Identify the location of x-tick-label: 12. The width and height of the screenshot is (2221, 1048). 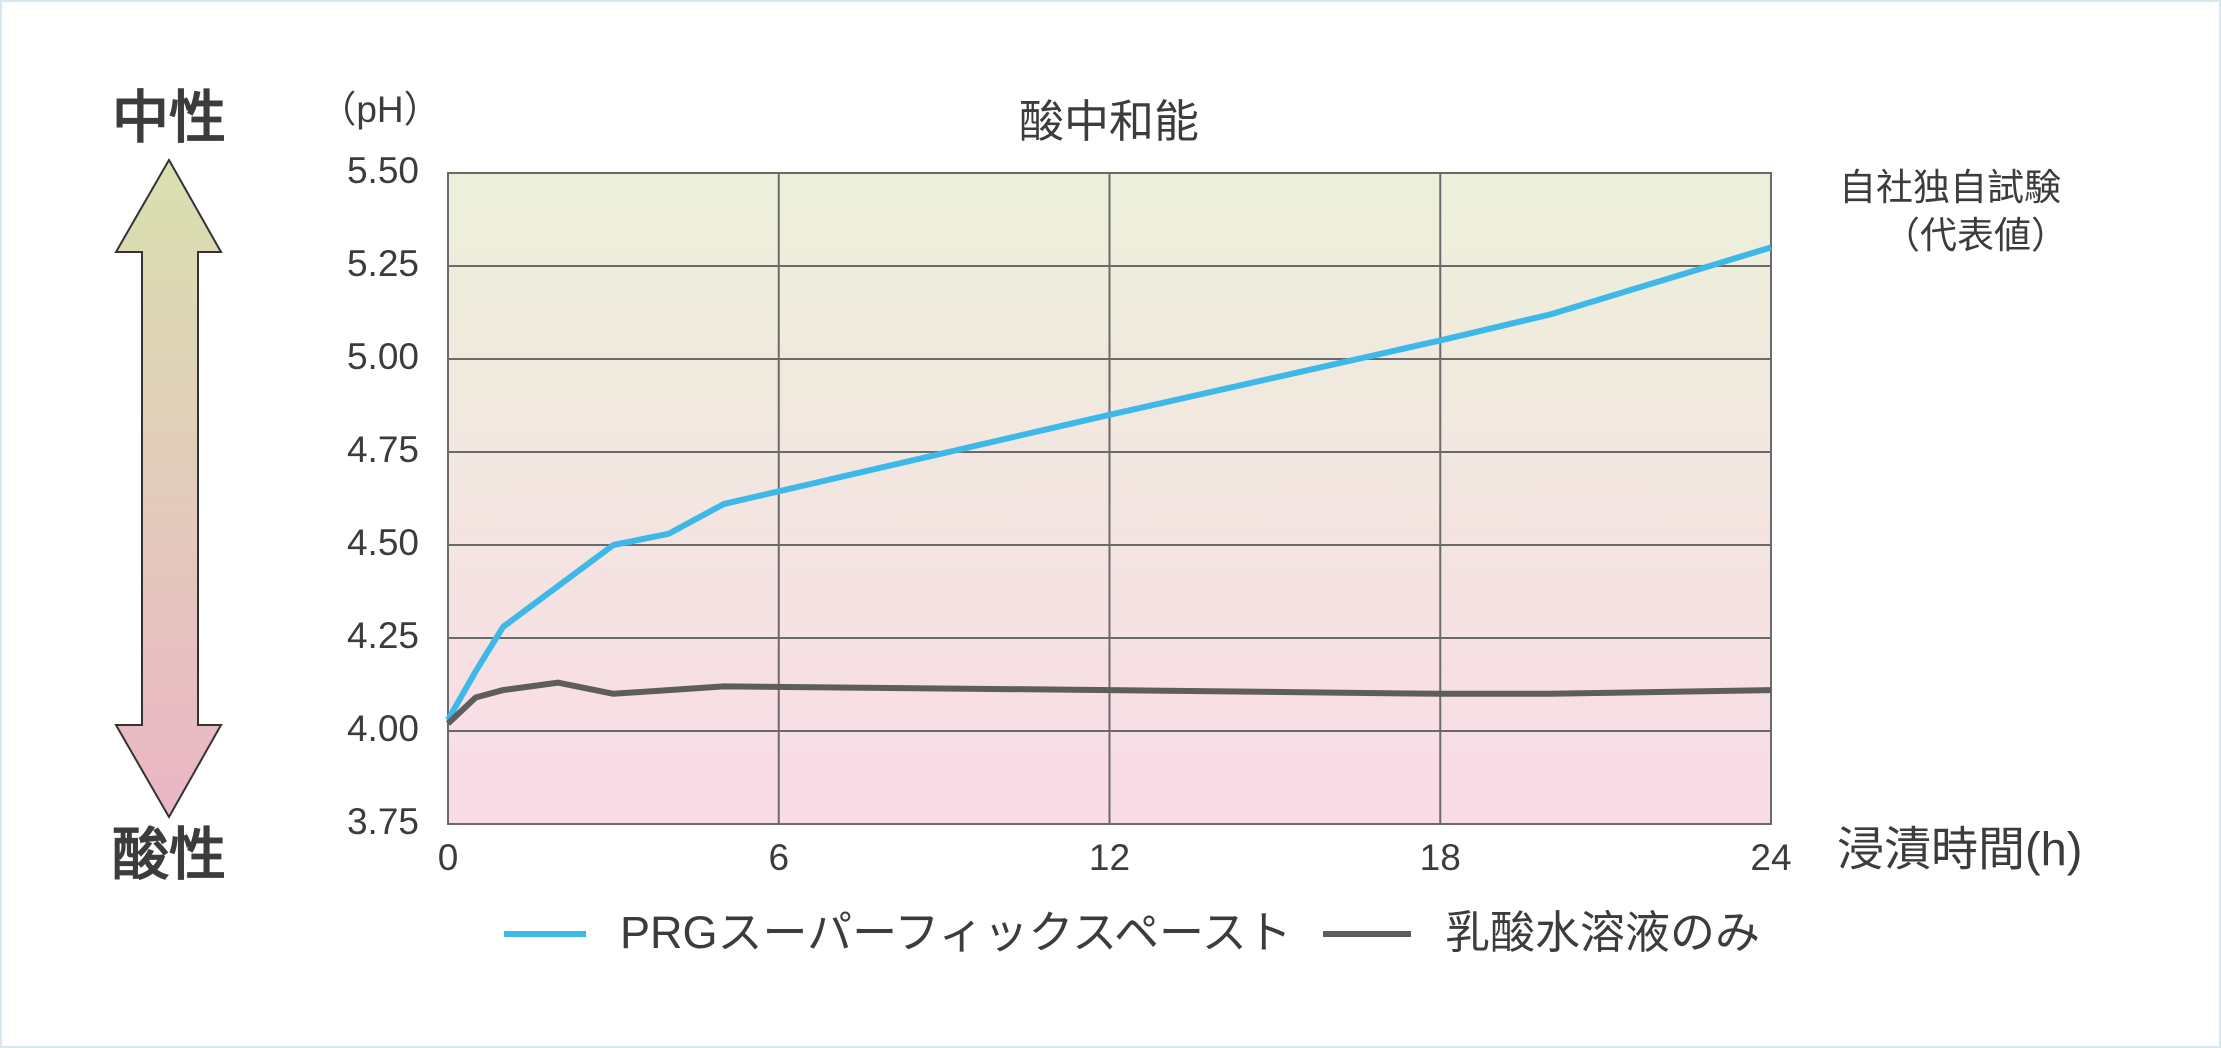
(1109, 857).